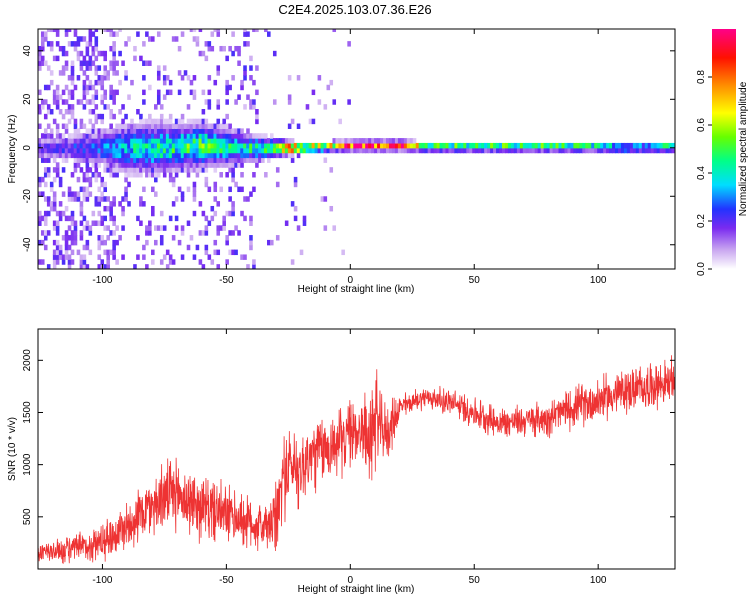  What do you see at coordinates (27, 99) in the screenshot?
I see `y-tick-label: 20` at bounding box center [27, 99].